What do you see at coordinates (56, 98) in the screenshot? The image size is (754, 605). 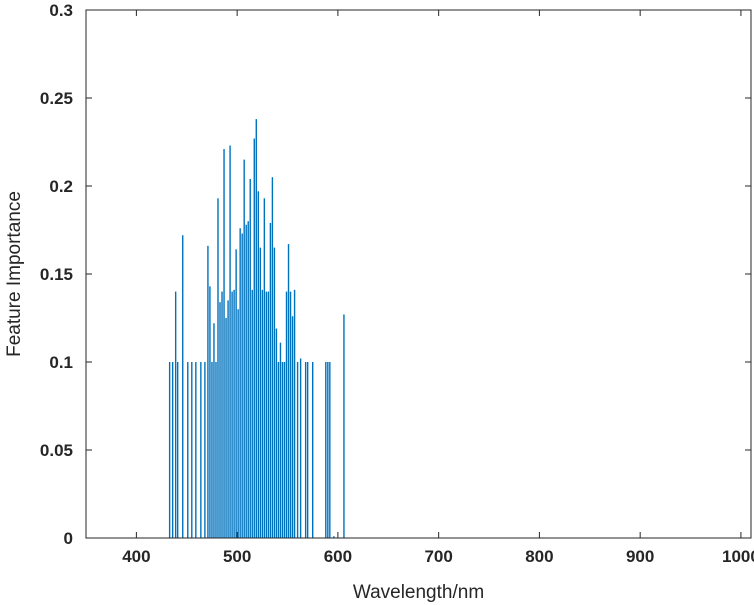 I see `y-tick-label: 0.25` at bounding box center [56, 98].